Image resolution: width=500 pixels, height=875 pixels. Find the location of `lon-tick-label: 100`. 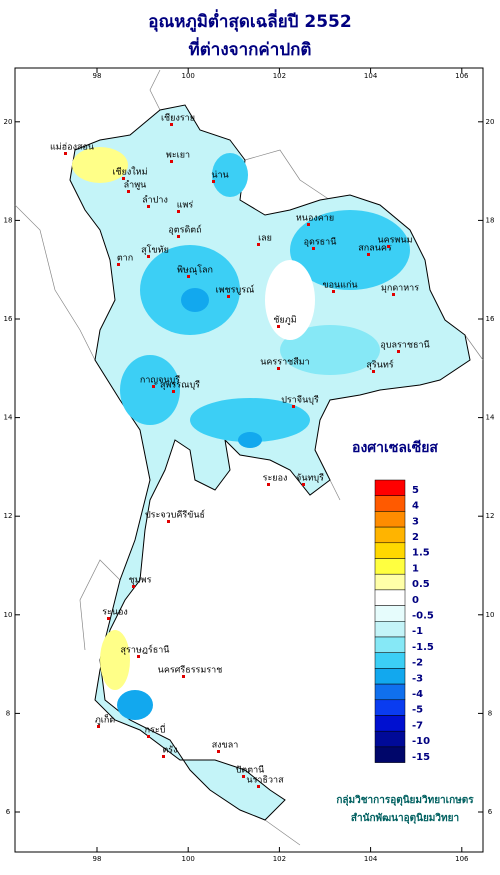

lon-tick-label: 100 is located at coordinates (188, 76).